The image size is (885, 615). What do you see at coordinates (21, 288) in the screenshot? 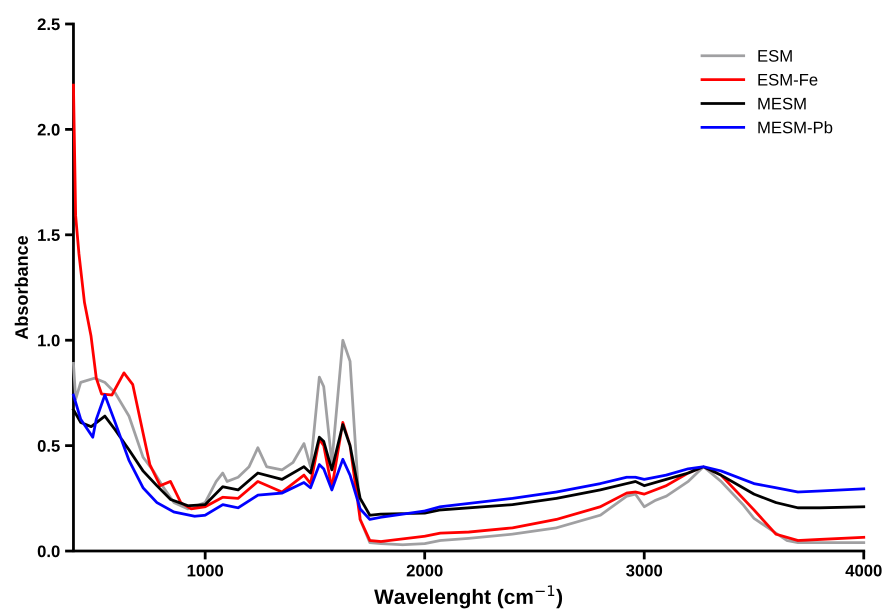
I see `y-axis-title: Absorbance` at bounding box center [21, 288].